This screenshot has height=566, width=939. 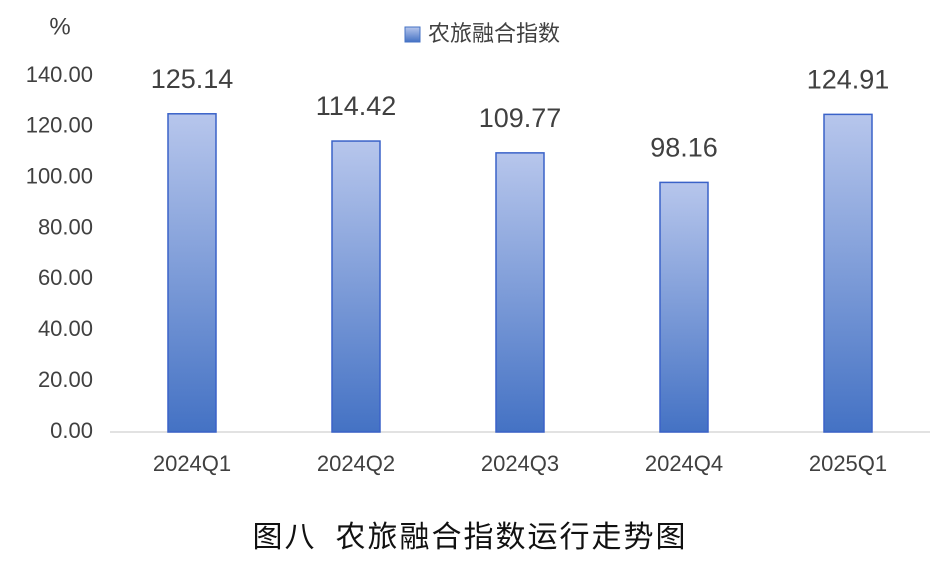 I want to click on data-label: 98.16, so click(x=684, y=148).